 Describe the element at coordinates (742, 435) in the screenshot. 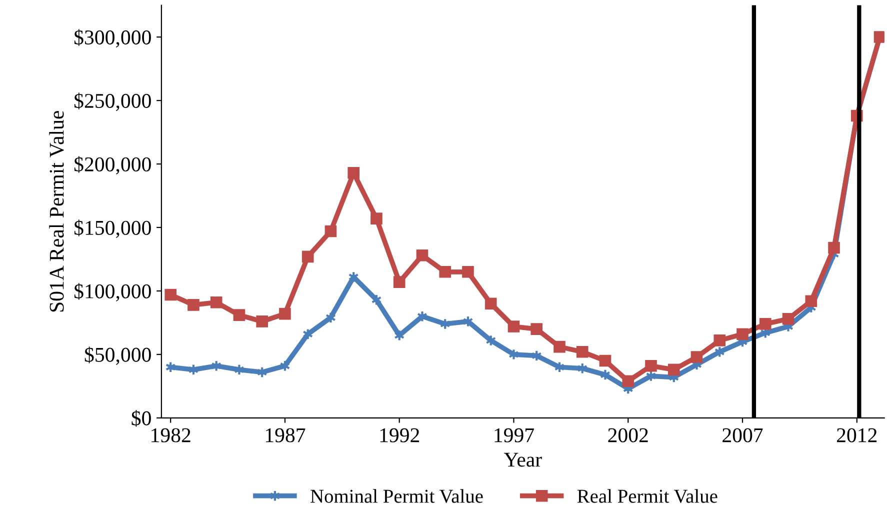

I see `x-tick-label: 2007` at that location.